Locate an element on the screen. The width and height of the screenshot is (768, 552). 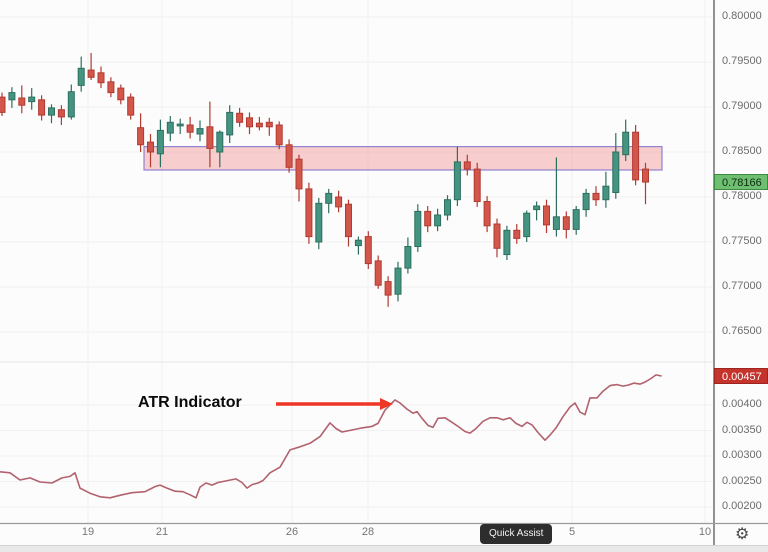
arrow-head-icon is located at coordinates (386, 404).